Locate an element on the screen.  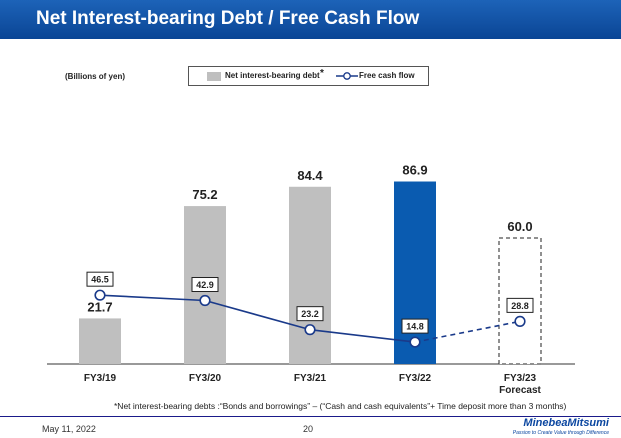
x-tick-label: FY3/21 is located at coordinates (310, 378).